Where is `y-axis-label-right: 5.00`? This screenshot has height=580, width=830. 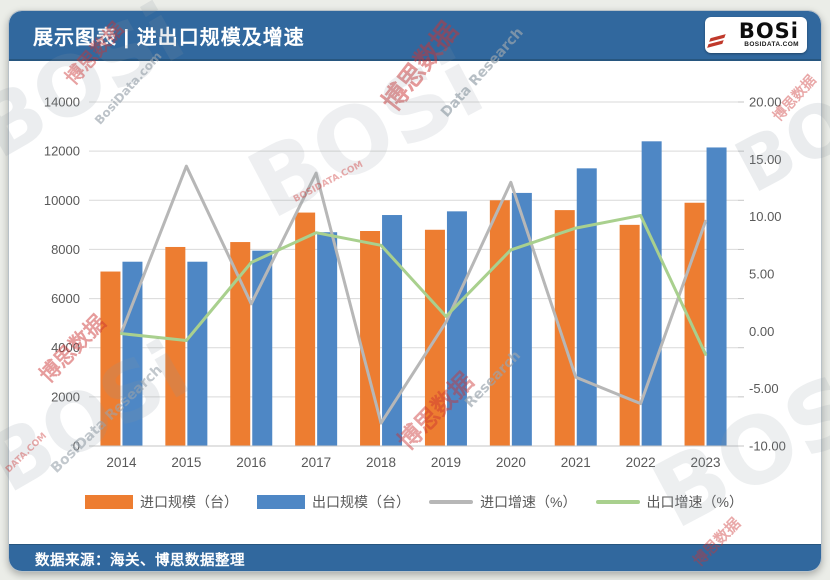
y-axis-label-right: 5.00 is located at coordinates (761, 274).